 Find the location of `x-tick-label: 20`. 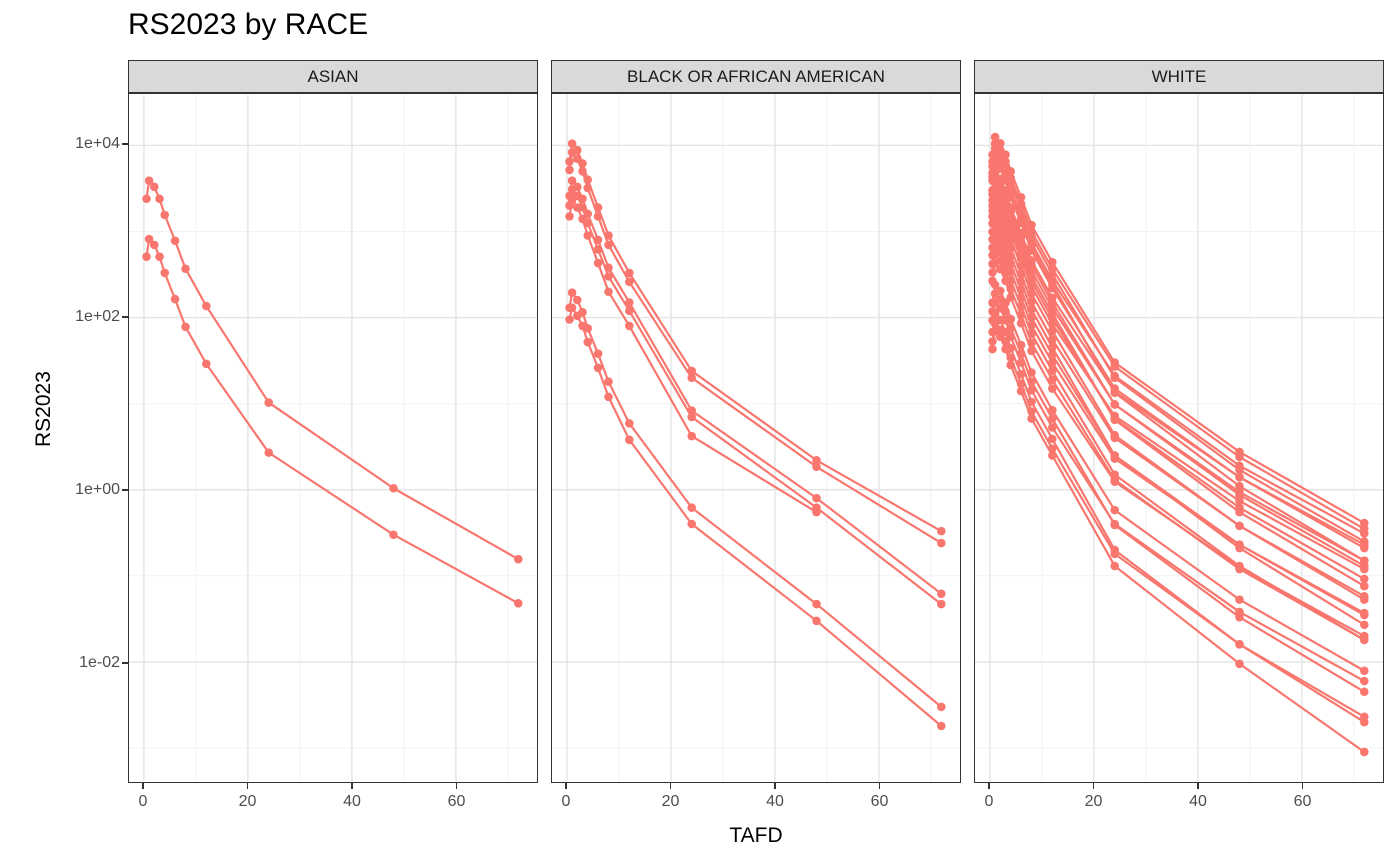

x-tick-label: 20 is located at coordinates (247, 801).